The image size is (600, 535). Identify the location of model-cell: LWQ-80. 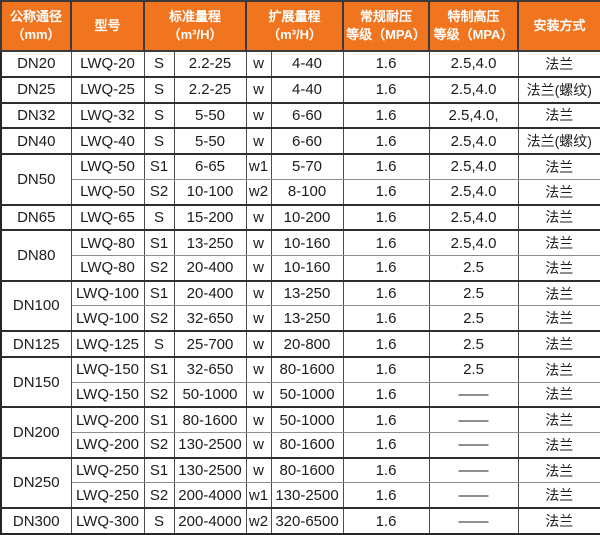
(107, 243).